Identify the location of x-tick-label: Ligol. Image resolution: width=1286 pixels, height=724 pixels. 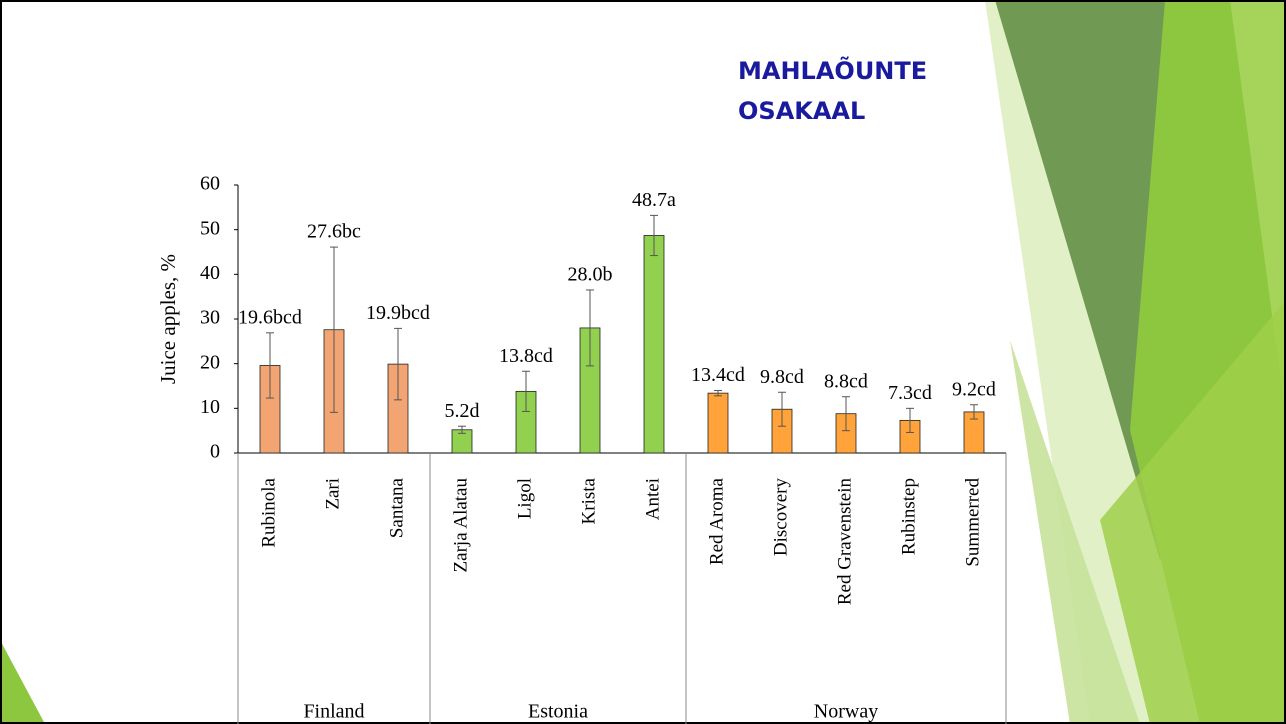
(524, 498).